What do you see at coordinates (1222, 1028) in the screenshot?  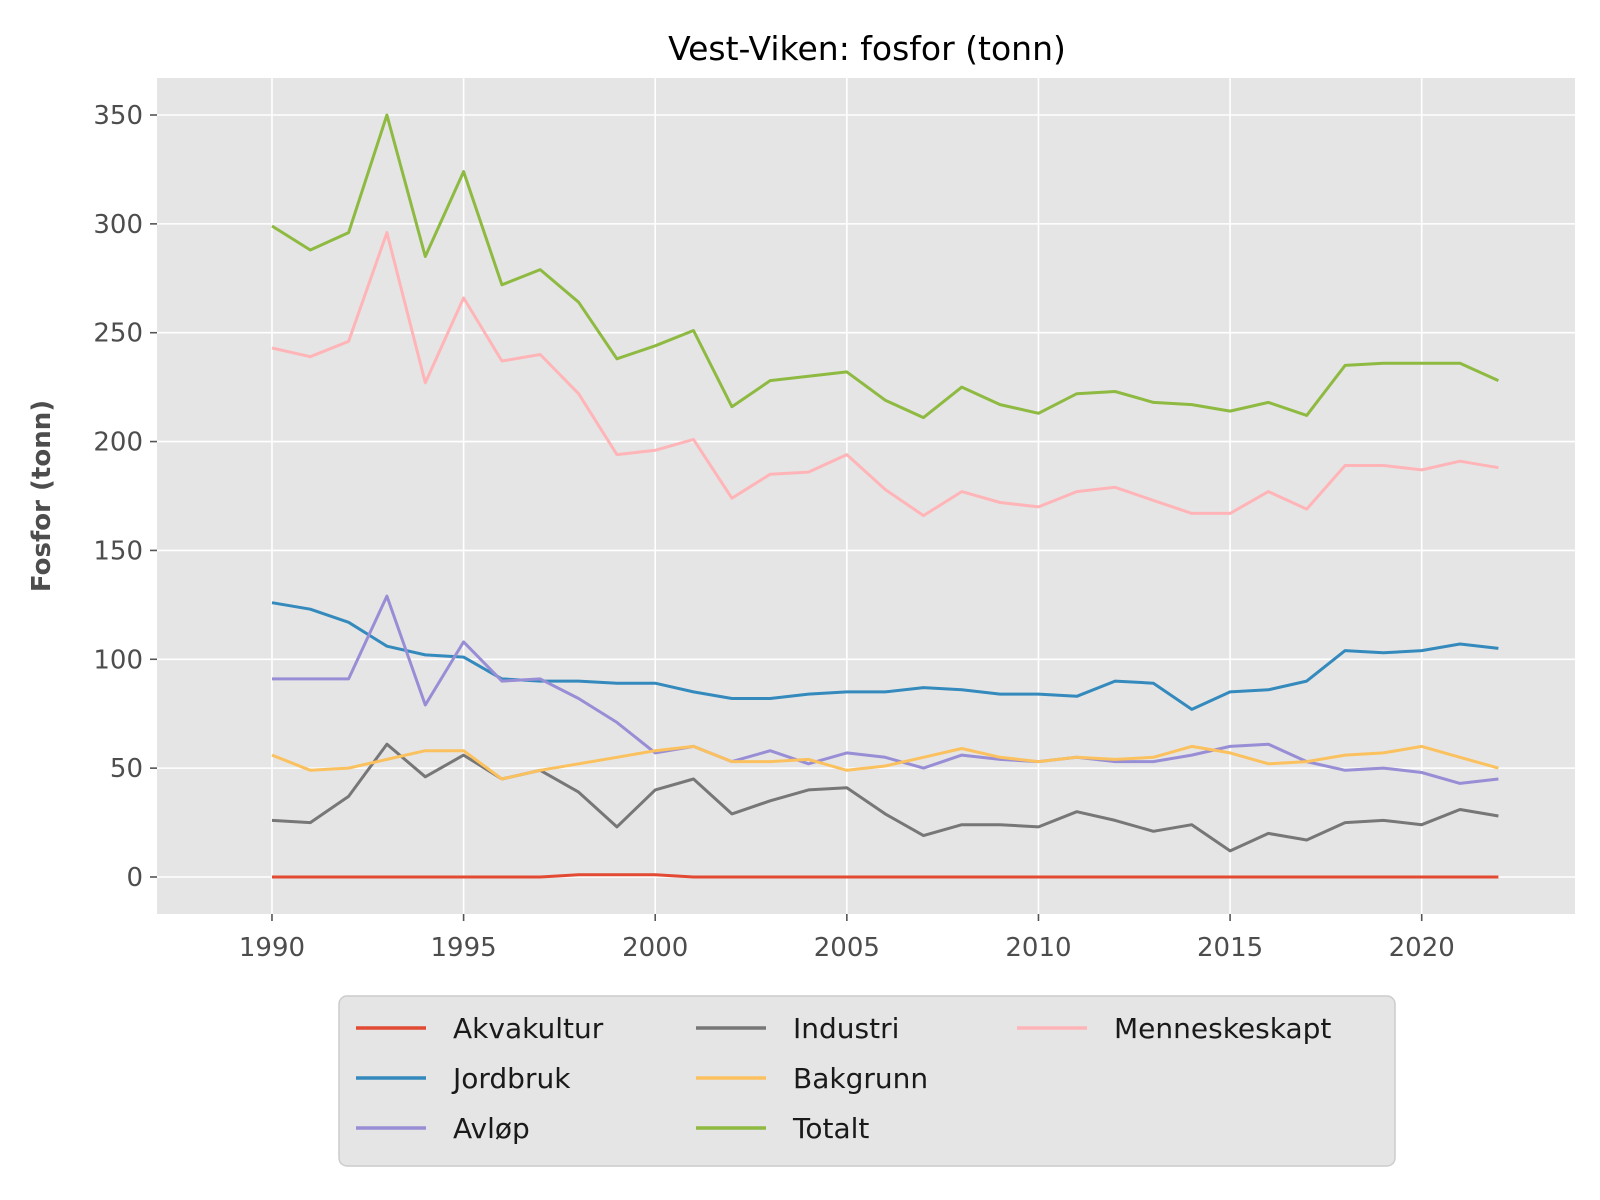 I see `legend-label: Menneskeskapt` at bounding box center [1222, 1028].